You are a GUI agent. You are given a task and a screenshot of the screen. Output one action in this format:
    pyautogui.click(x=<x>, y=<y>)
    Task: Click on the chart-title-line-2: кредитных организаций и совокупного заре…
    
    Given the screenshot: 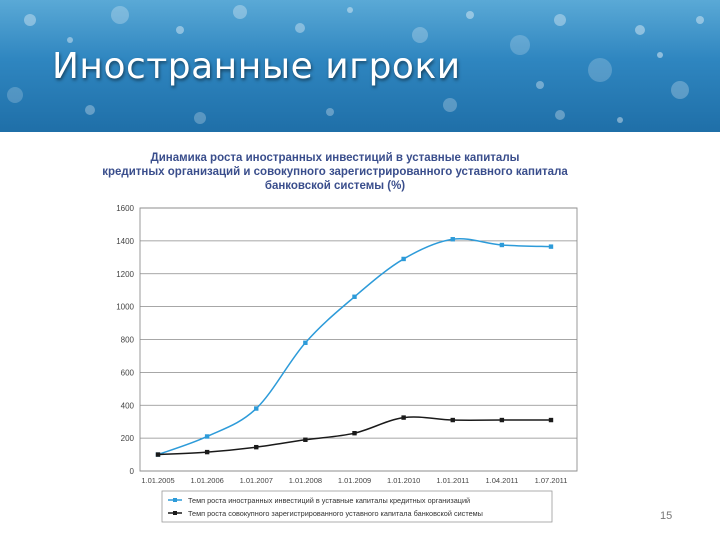 What is the action you would take?
    pyautogui.click(x=335, y=172)
    